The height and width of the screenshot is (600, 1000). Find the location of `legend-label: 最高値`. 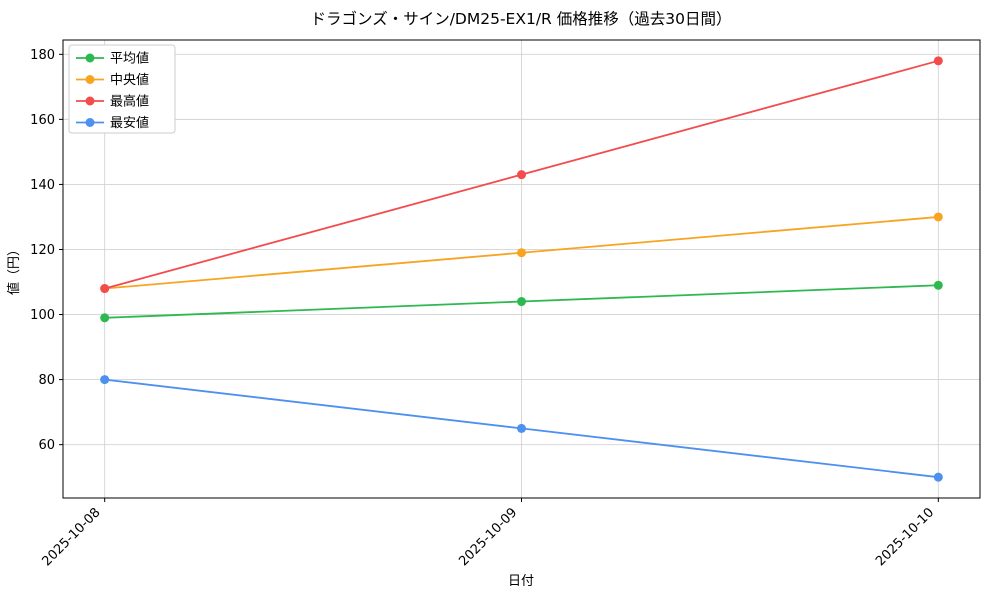

legend-label: 最高値 is located at coordinates (129, 102).